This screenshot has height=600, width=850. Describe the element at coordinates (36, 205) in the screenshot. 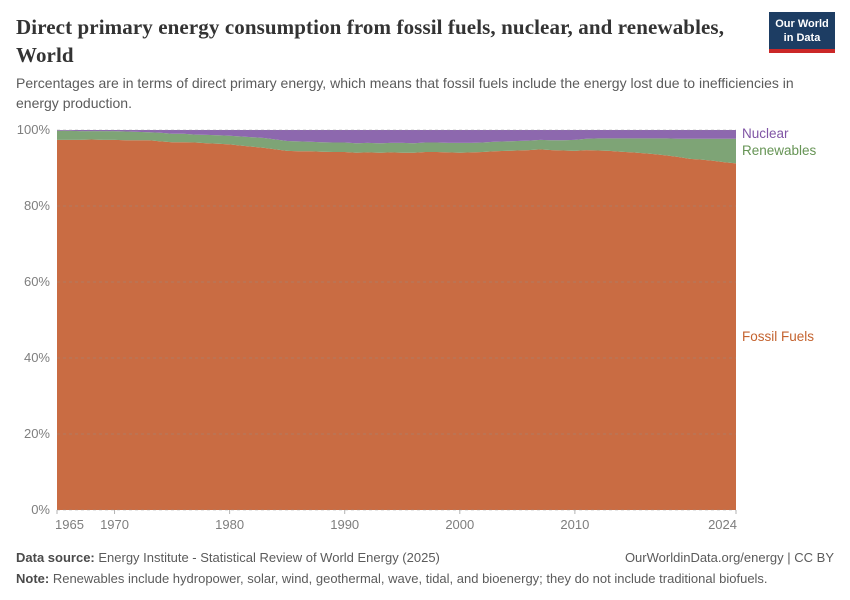

I see `y-tick-label-80: 80%` at that location.